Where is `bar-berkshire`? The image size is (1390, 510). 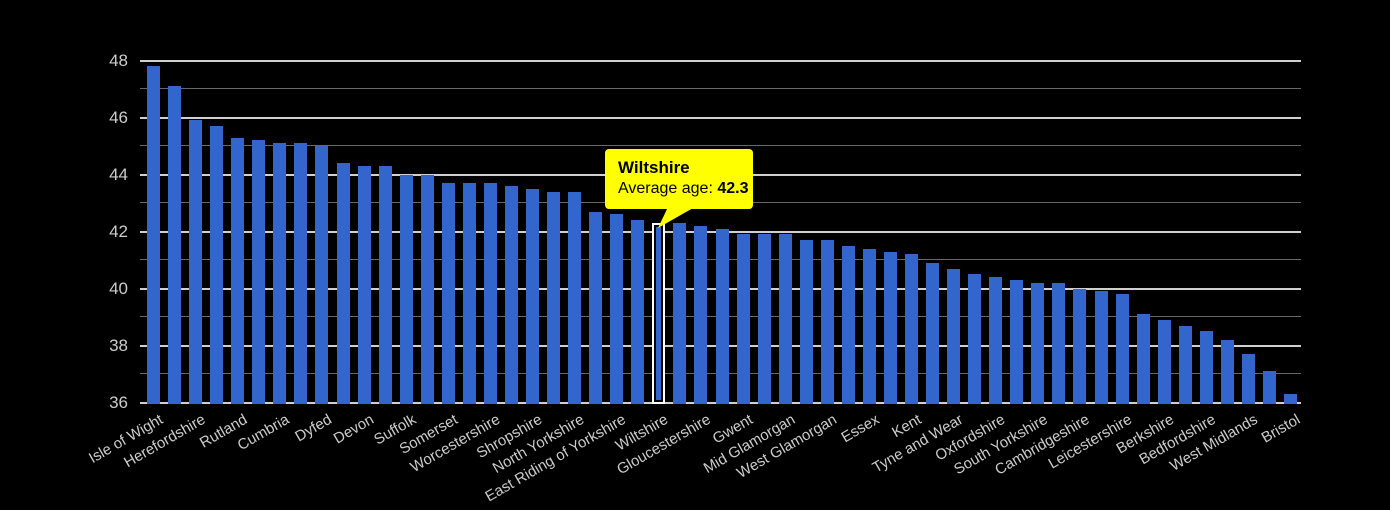
bar-berkshire is located at coordinates (1164, 361).